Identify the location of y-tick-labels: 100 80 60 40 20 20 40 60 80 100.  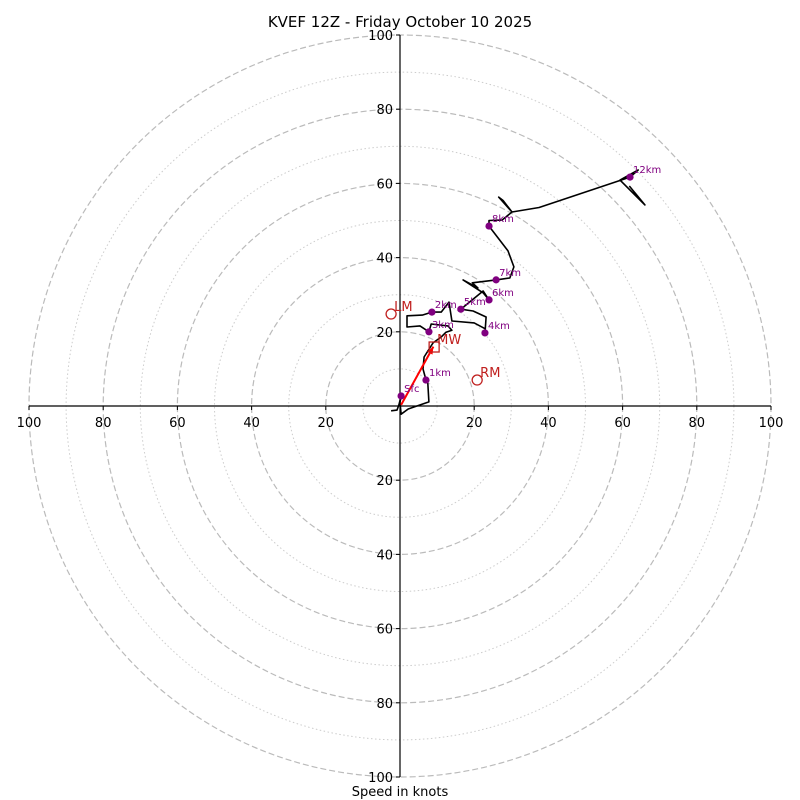
(384, 407).